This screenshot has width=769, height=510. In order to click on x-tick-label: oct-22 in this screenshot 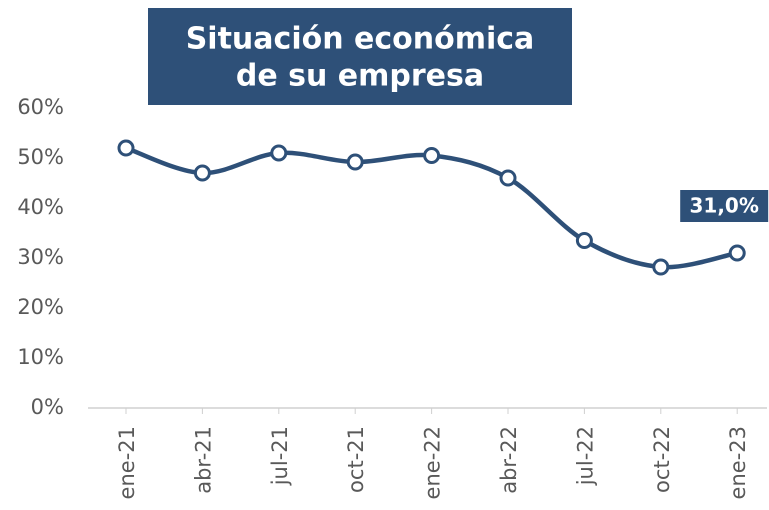, I will do `click(662, 459)`.